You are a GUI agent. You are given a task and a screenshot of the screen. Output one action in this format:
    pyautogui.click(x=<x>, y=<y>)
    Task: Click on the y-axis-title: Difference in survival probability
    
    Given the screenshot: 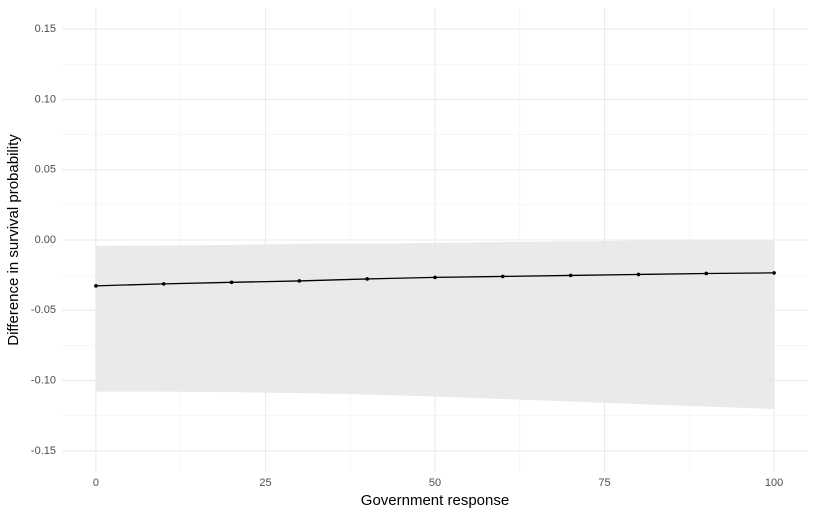 What is the action you would take?
    pyautogui.click(x=13, y=240)
    